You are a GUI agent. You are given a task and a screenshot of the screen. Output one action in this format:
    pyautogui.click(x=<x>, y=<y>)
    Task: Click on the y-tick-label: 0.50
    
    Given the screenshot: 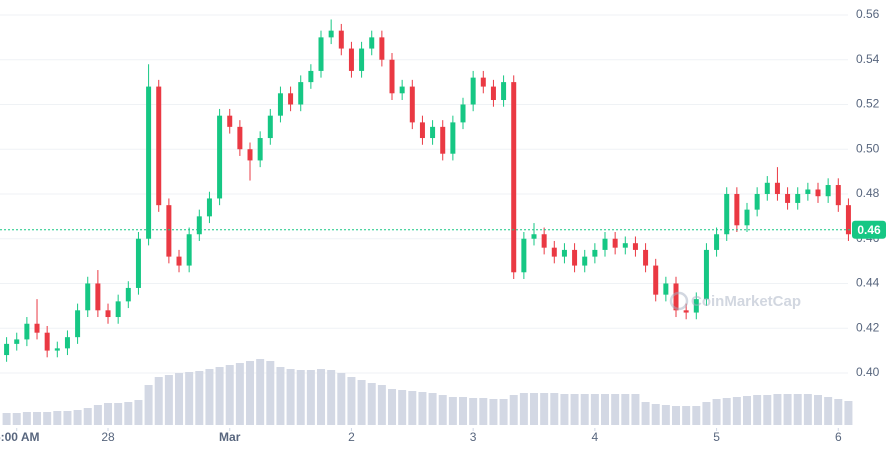 What is the action you would take?
    pyautogui.click(x=868, y=148)
    